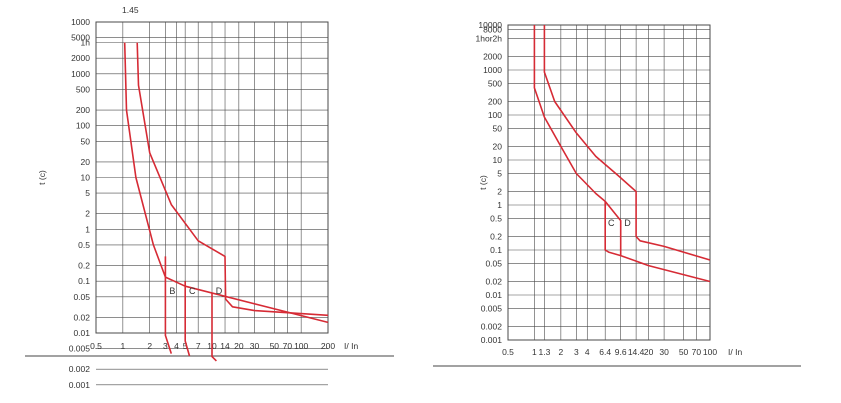 Image resolution: width=841 pixels, height=403 pixels. Describe the element at coordinates (225, 346) in the screenshot. I see `x-tick-label: 14` at that location.